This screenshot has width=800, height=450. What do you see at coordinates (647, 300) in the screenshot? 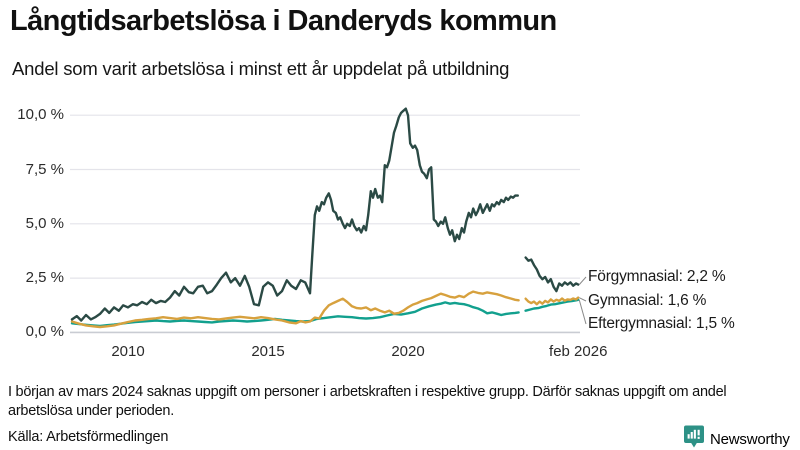
I see `series-label-gymnasial: Gymnasial: 1,6 %` at bounding box center [647, 300].